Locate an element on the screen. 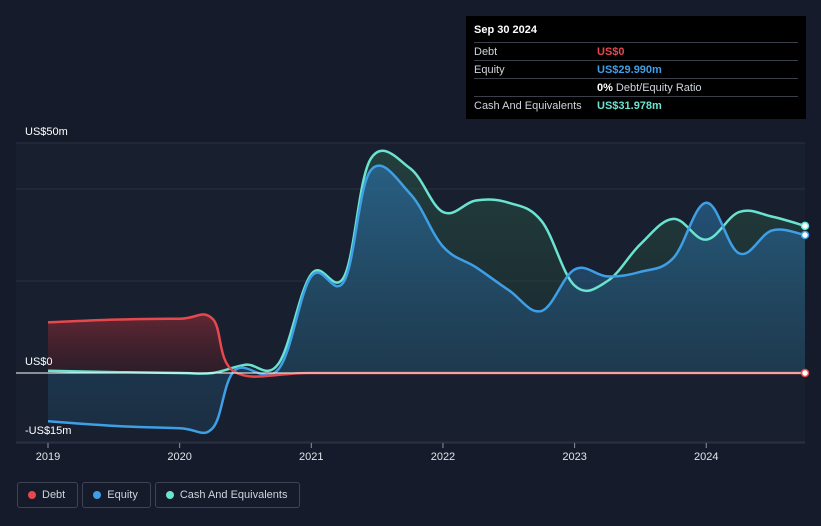 The image size is (821, 526). tooltip-value-debt: US$0 is located at coordinates (611, 51).